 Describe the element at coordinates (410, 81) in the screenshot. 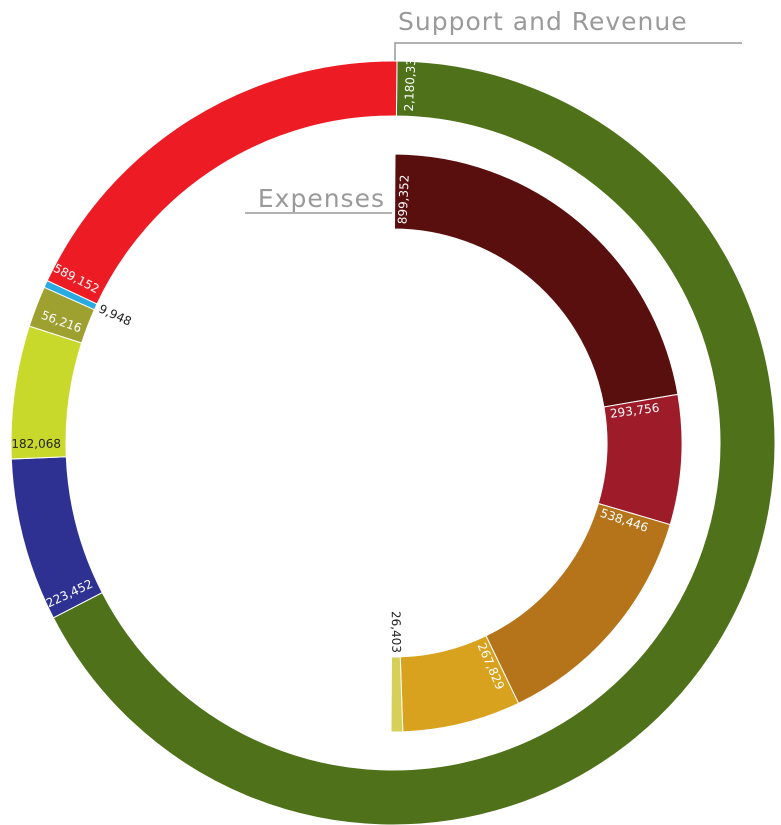

I see `value-label: 2,180,339` at that location.